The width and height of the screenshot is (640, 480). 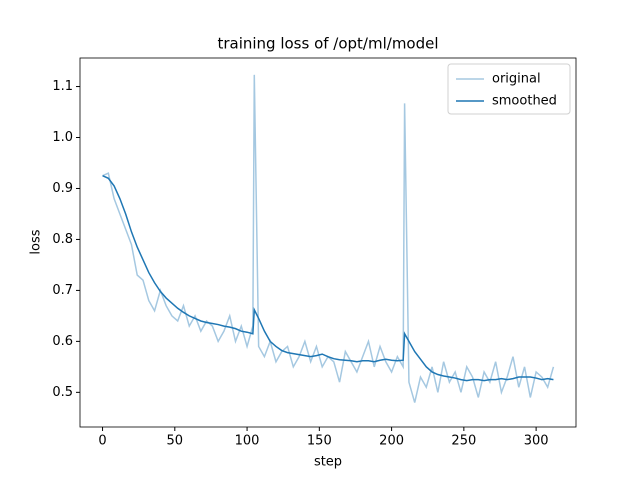 I want to click on x-tick-label: 50, so click(x=175, y=441).